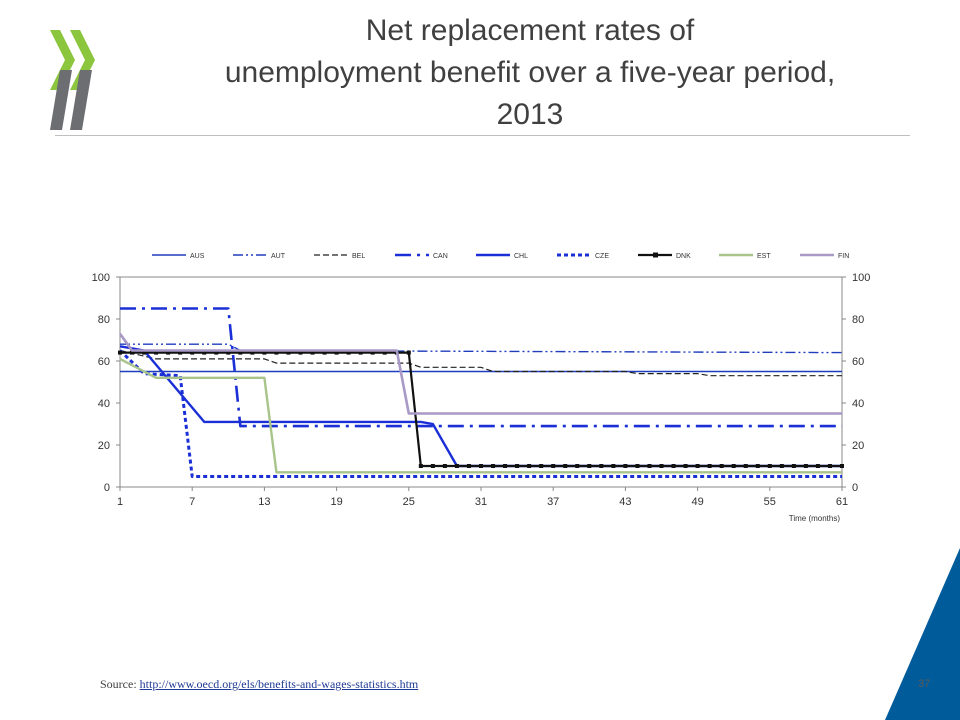 This screenshot has width=960, height=720. Describe the element at coordinates (278, 256) in the screenshot. I see `legend-label-aut: AUT` at that location.